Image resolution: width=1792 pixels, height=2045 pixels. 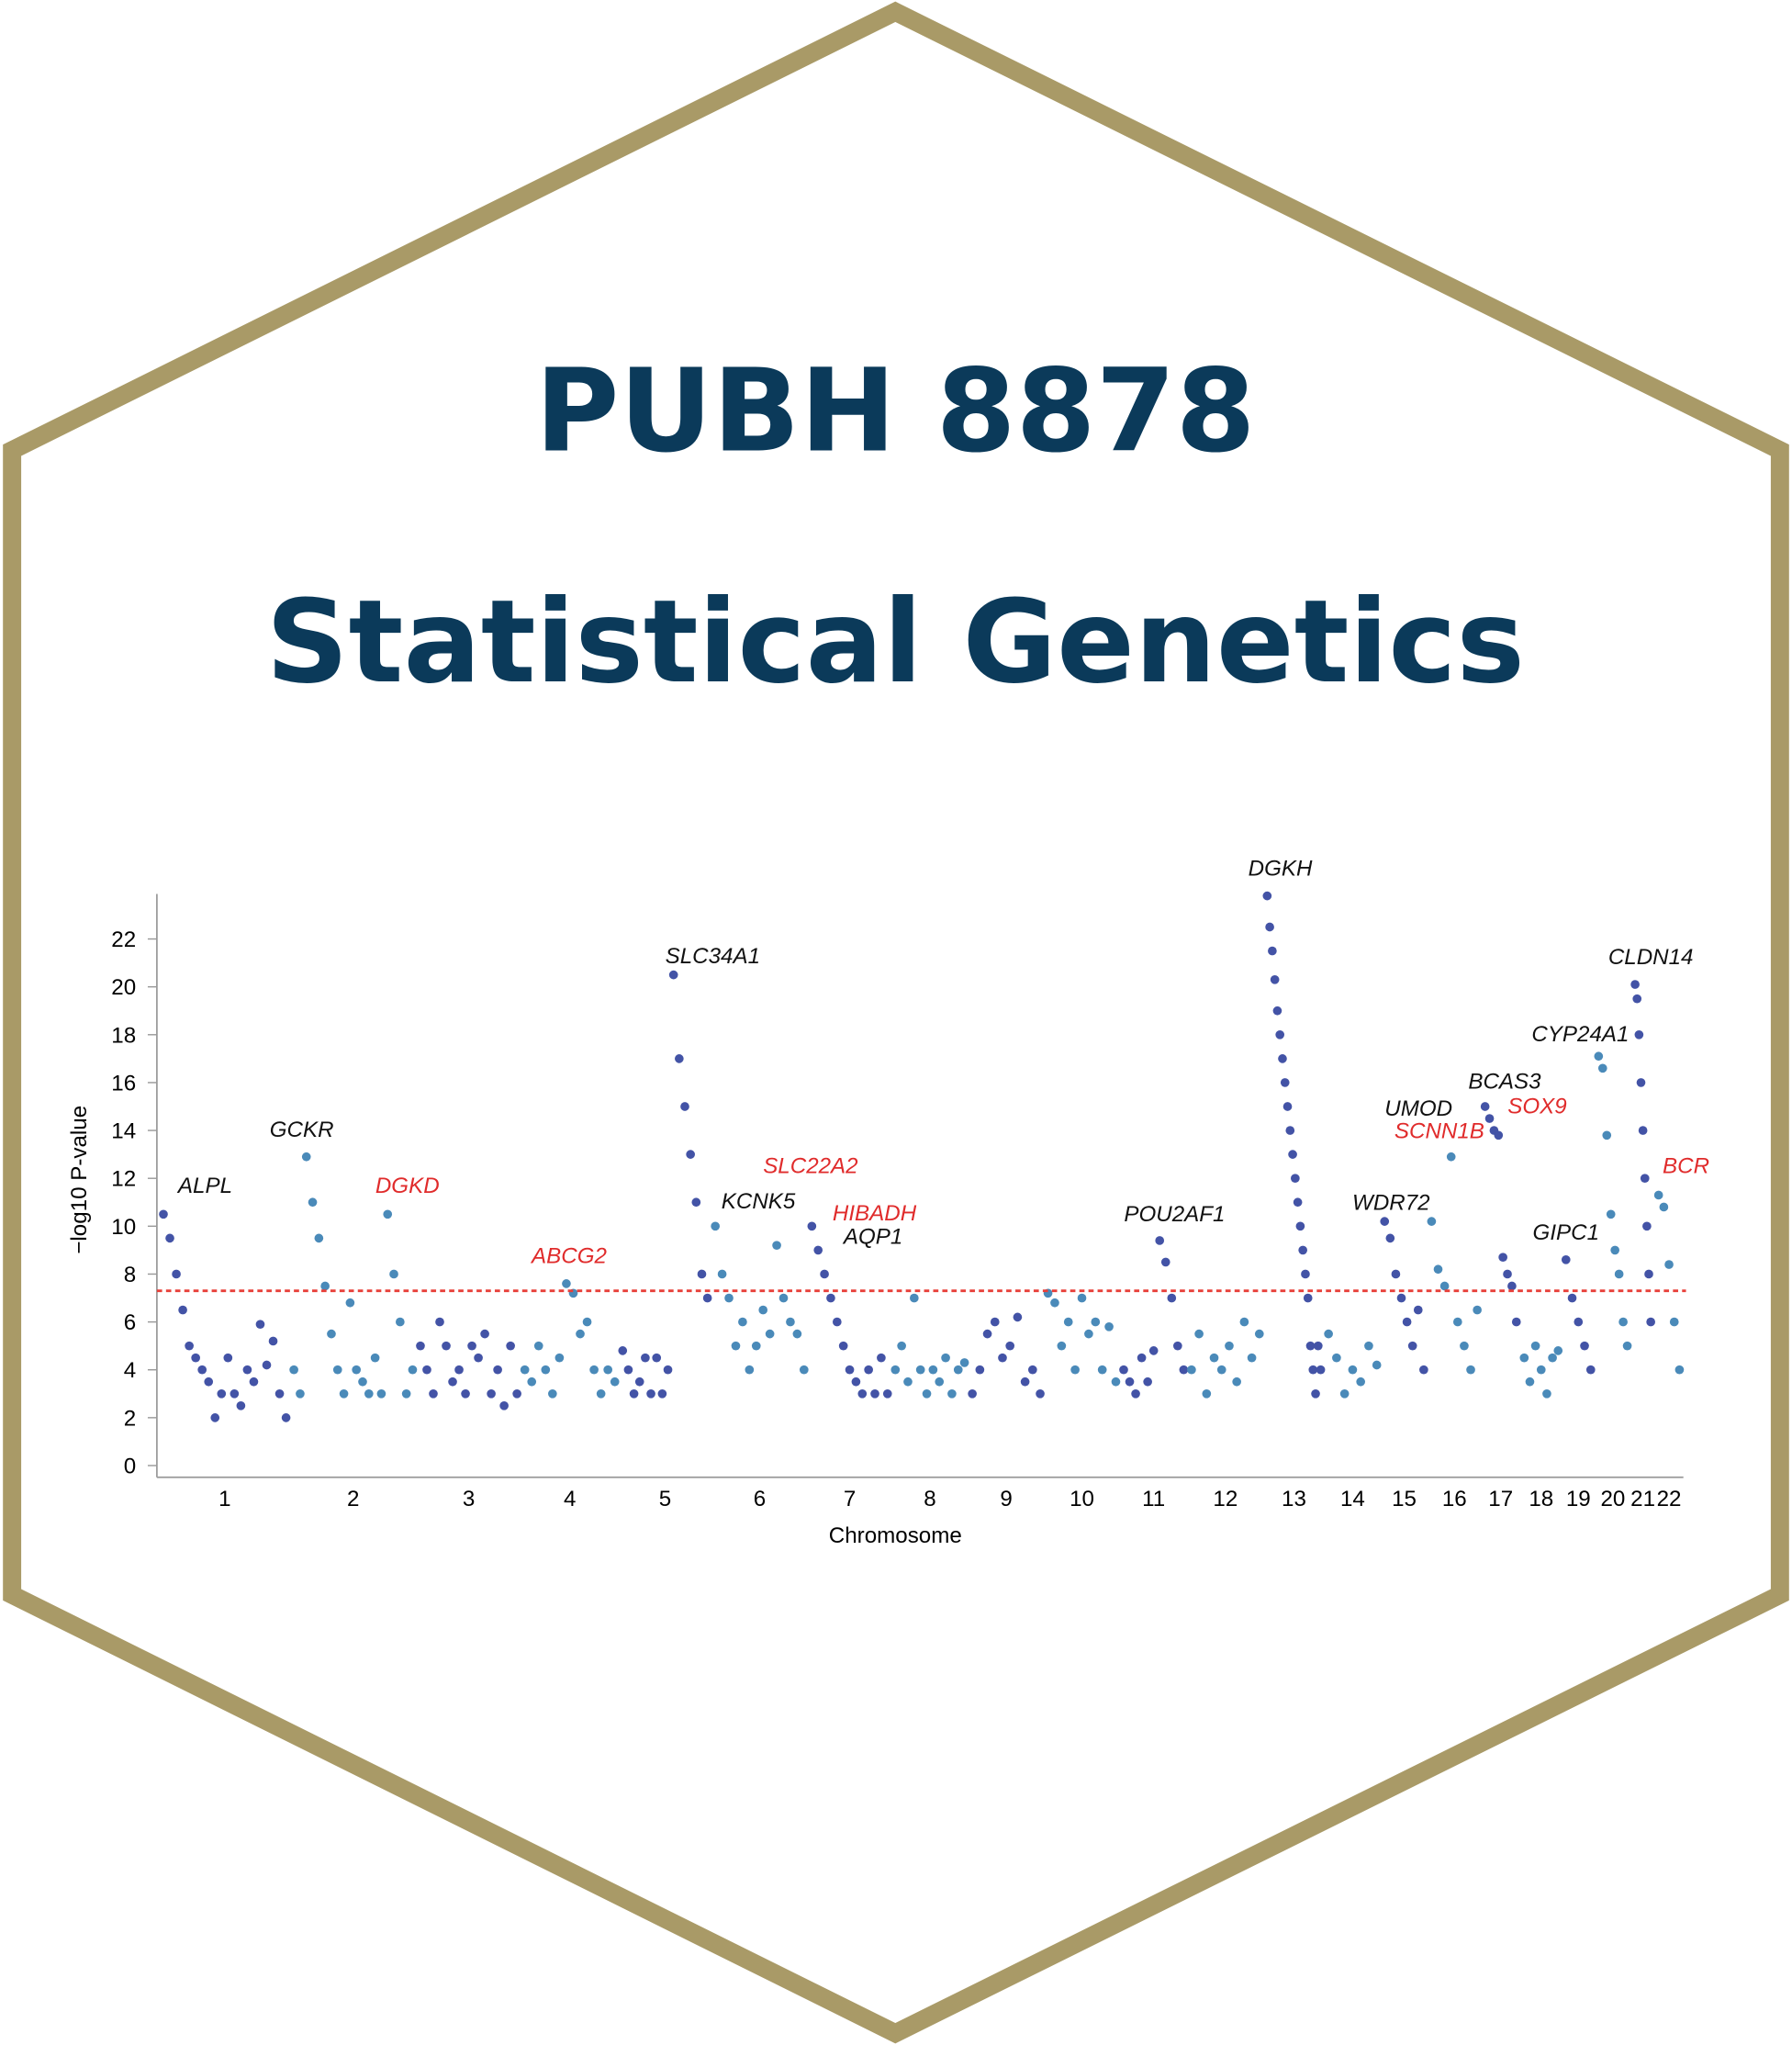 I want to click on y-tick-label: 2, so click(x=130, y=1418).